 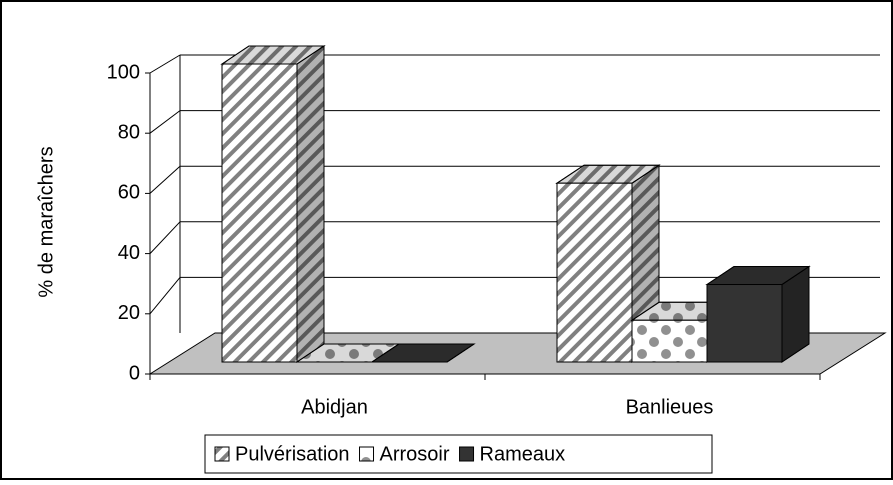 I want to click on y-tick-label: 60, so click(x=129, y=193).